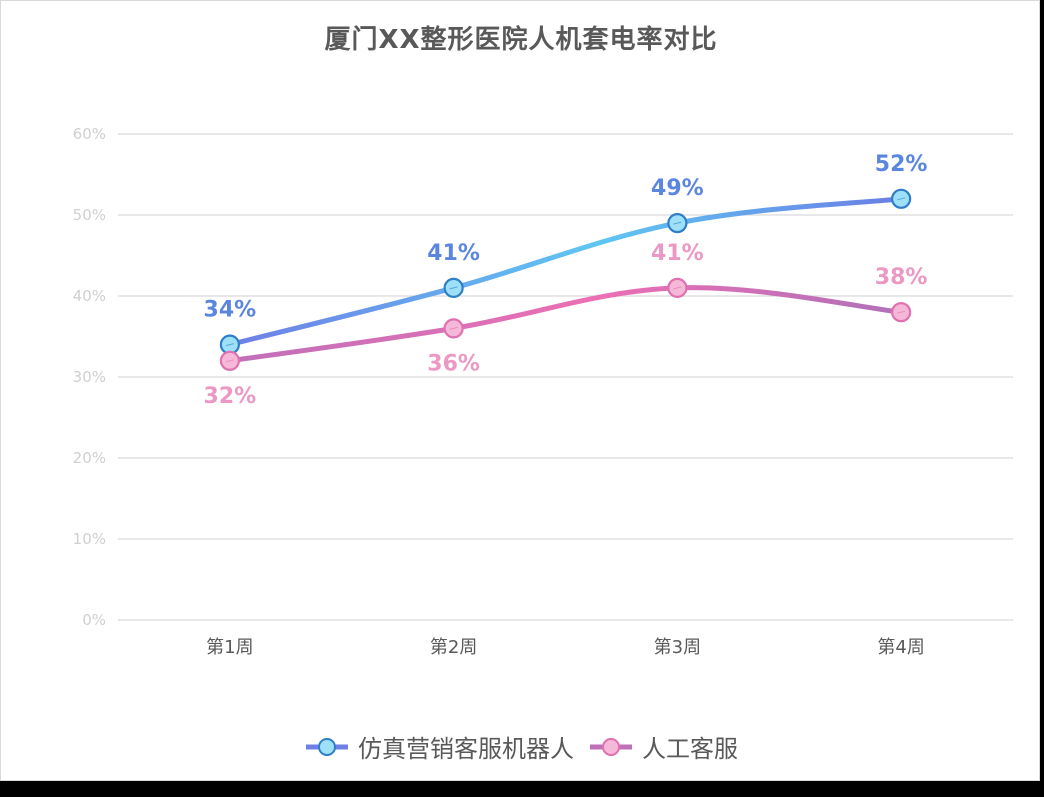 The width and height of the screenshot is (1044, 797). I want to click on legend-label: 仿真营销客服机器人, so click(466, 749).